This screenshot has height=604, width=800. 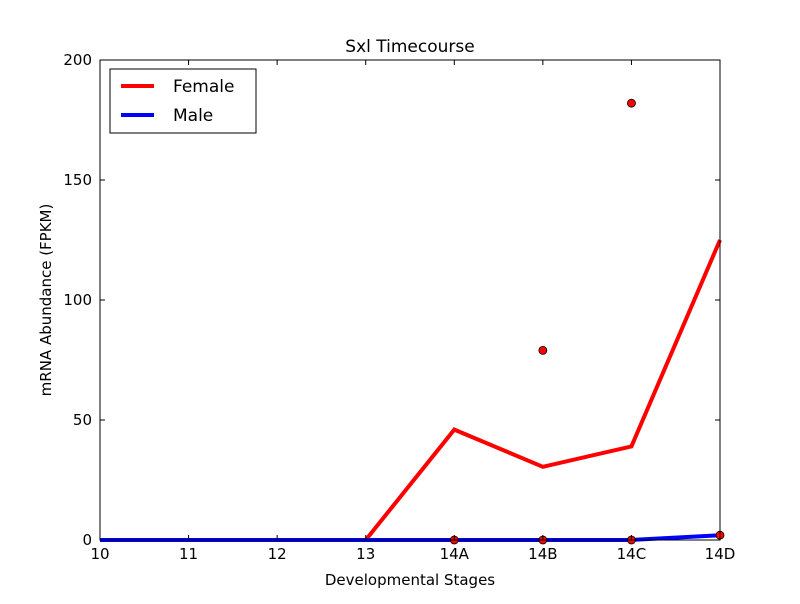 I want to click on series-line-male, so click(x=410, y=537).